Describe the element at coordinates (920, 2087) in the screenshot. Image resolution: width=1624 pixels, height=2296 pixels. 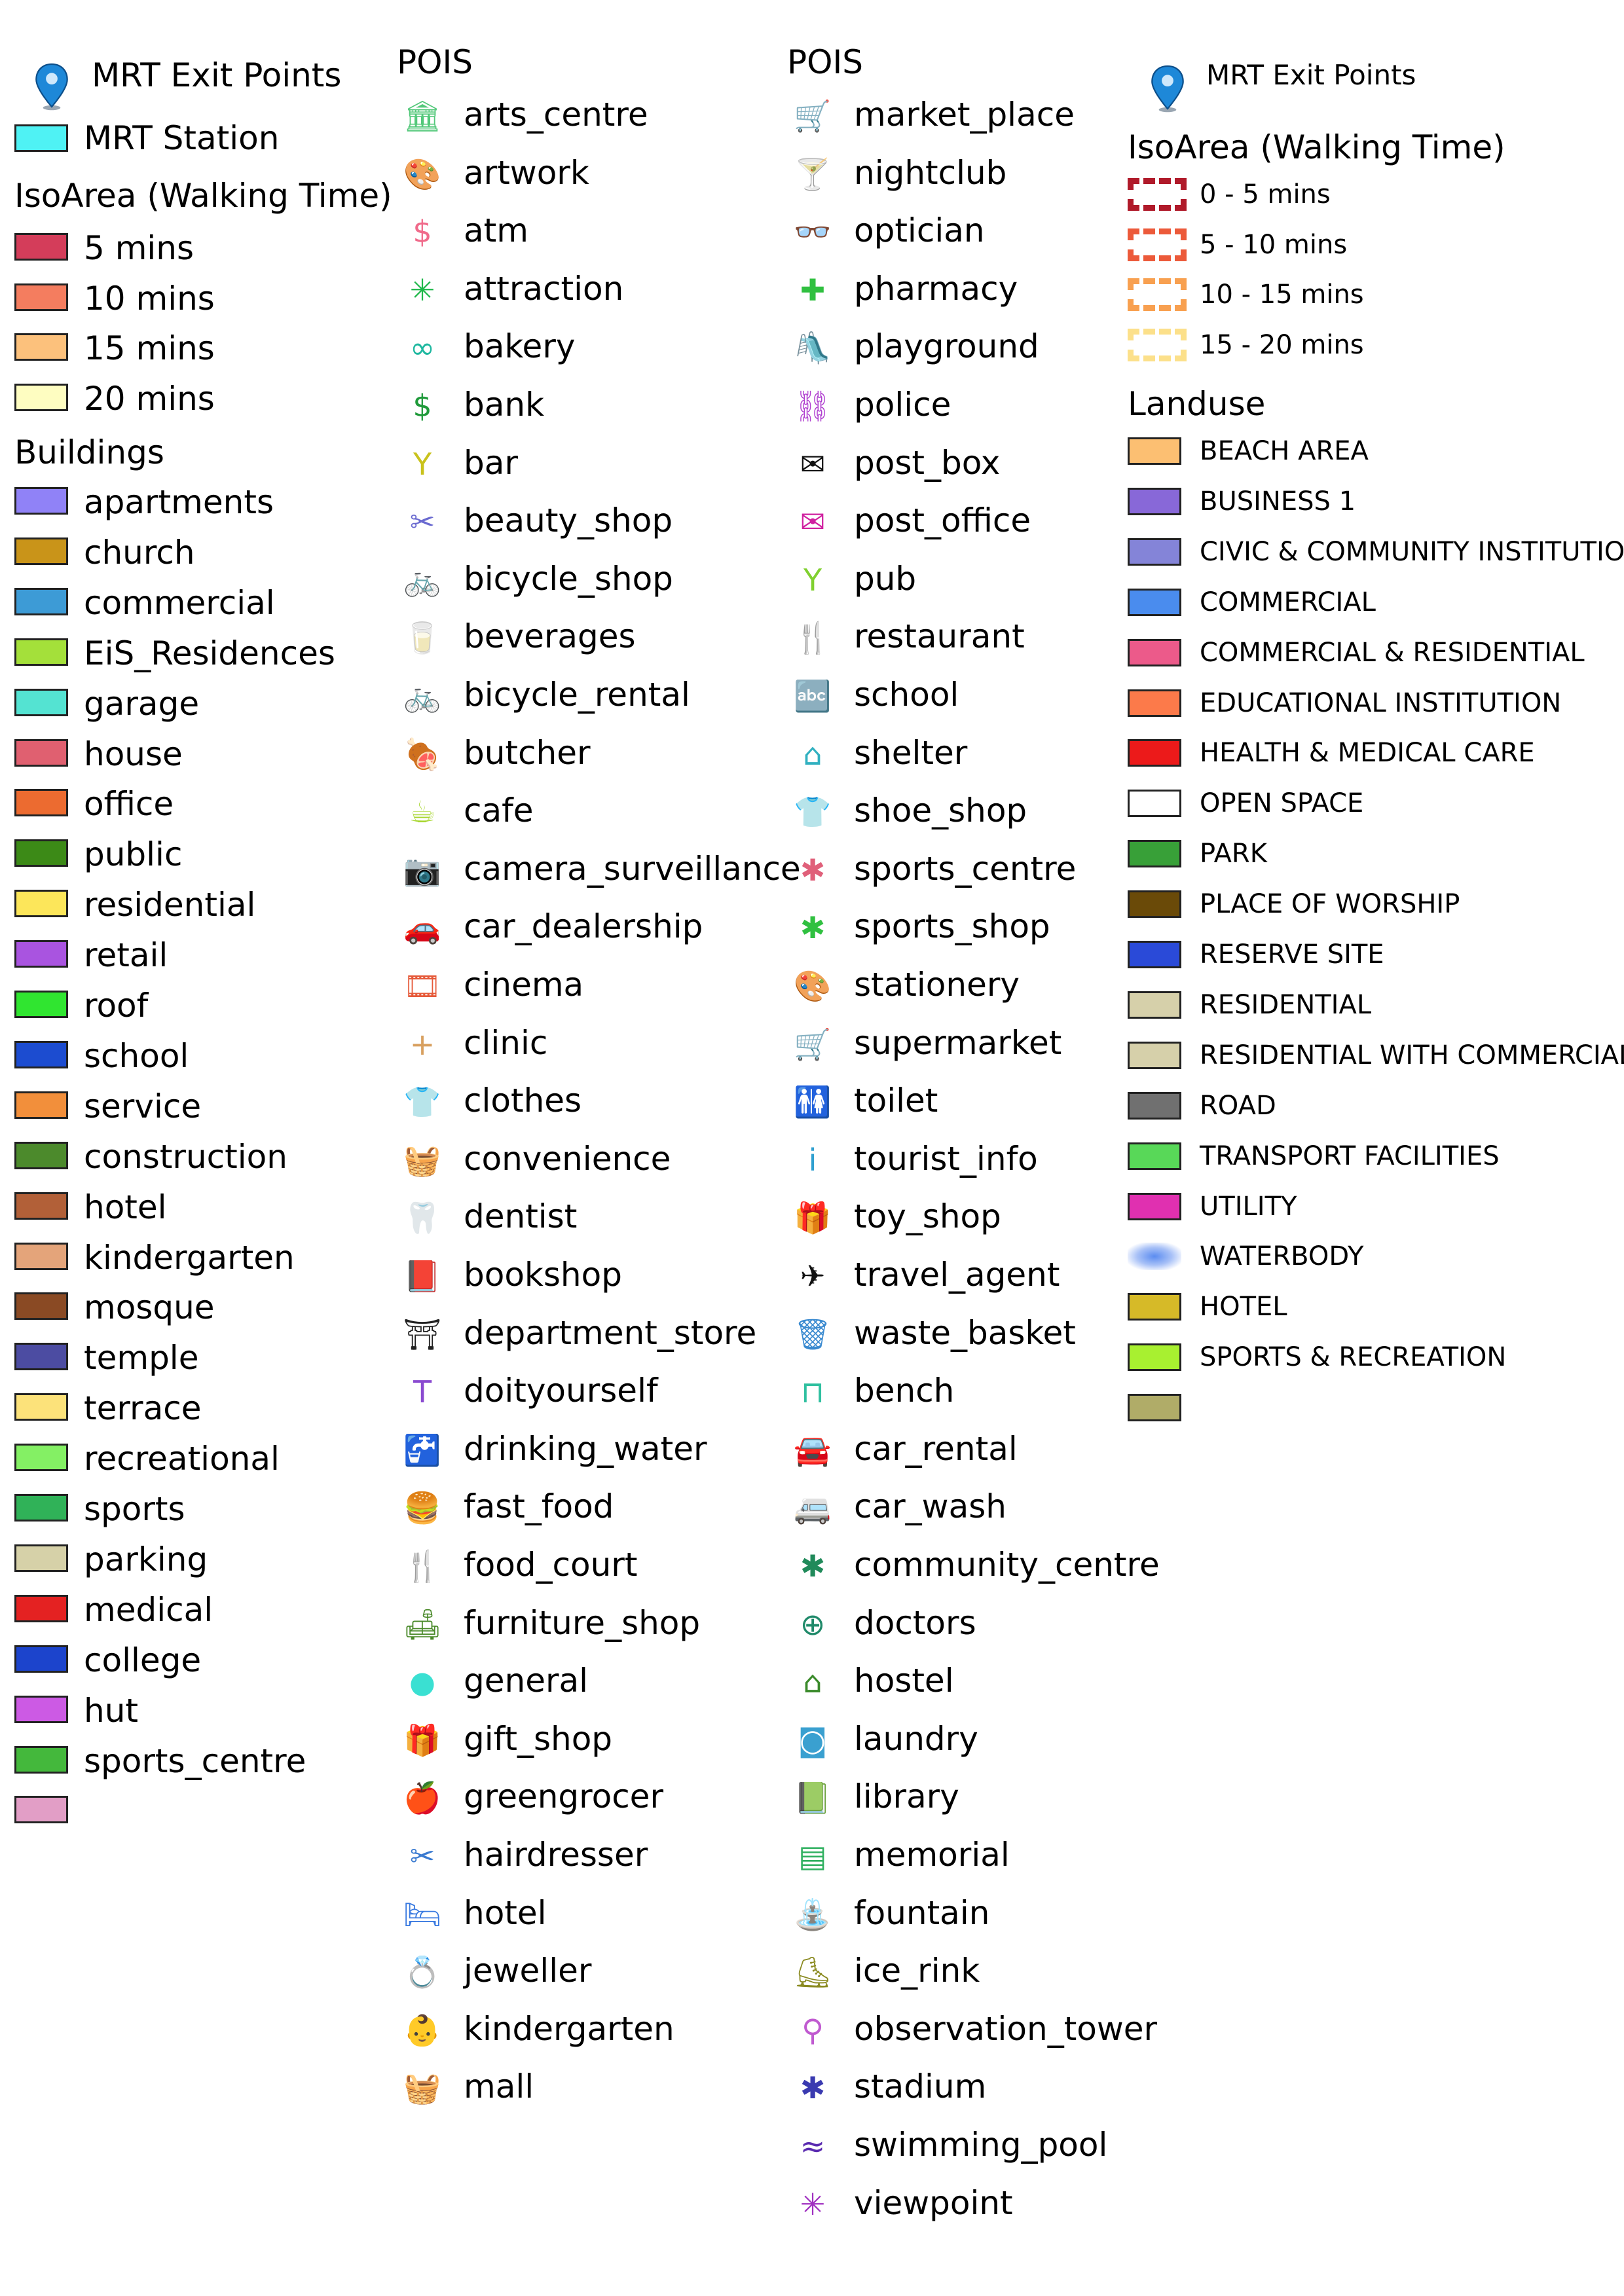
I see `poi-label: stadium` at that location.